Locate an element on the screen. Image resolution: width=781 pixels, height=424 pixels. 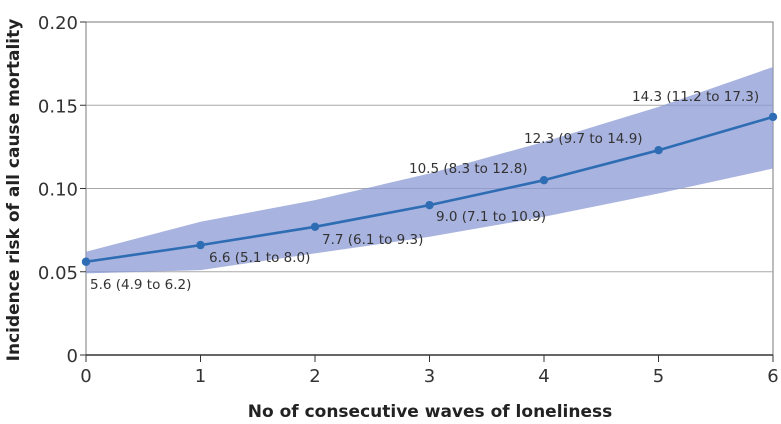
data-label-0: 5.6 (4.9 to 6.2) is located at coordinates (140, 285).